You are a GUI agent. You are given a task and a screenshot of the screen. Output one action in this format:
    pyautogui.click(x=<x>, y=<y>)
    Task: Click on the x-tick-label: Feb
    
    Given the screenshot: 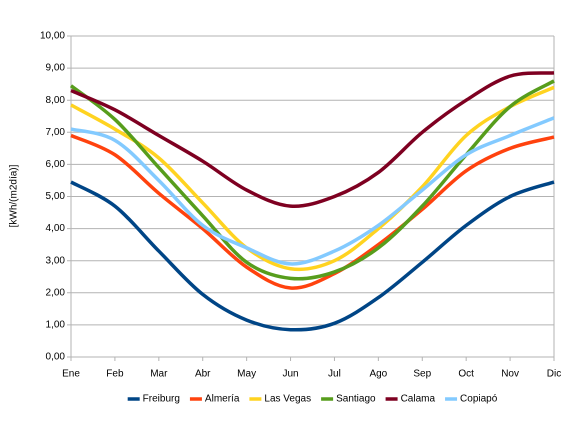 What is the action you would take?
    pyautogui.click(x=115, y=374)
    